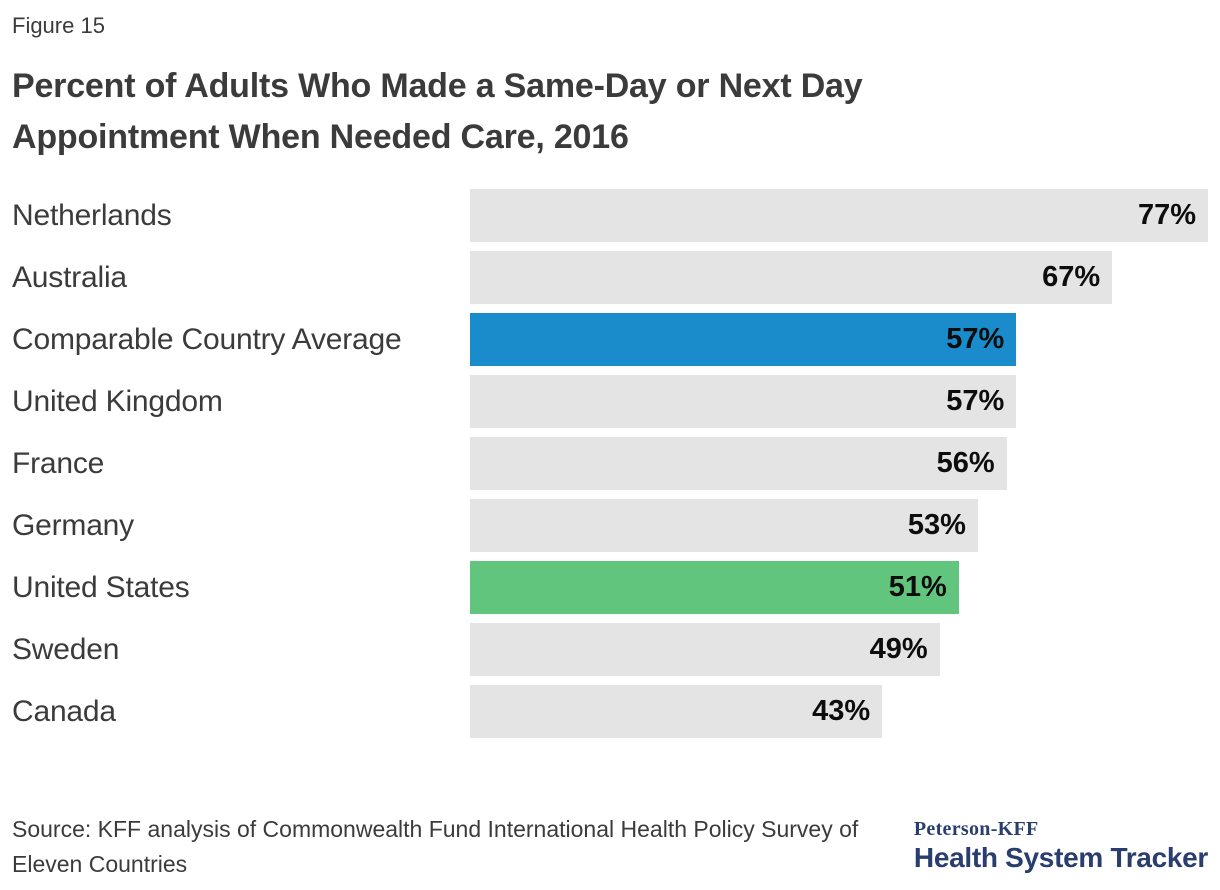  I want to click on bar-track: 77%, so click(839, 215).